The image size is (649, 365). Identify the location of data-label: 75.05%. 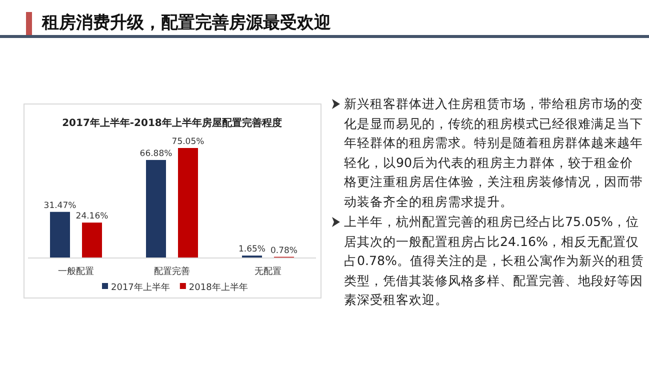
(188, 142).